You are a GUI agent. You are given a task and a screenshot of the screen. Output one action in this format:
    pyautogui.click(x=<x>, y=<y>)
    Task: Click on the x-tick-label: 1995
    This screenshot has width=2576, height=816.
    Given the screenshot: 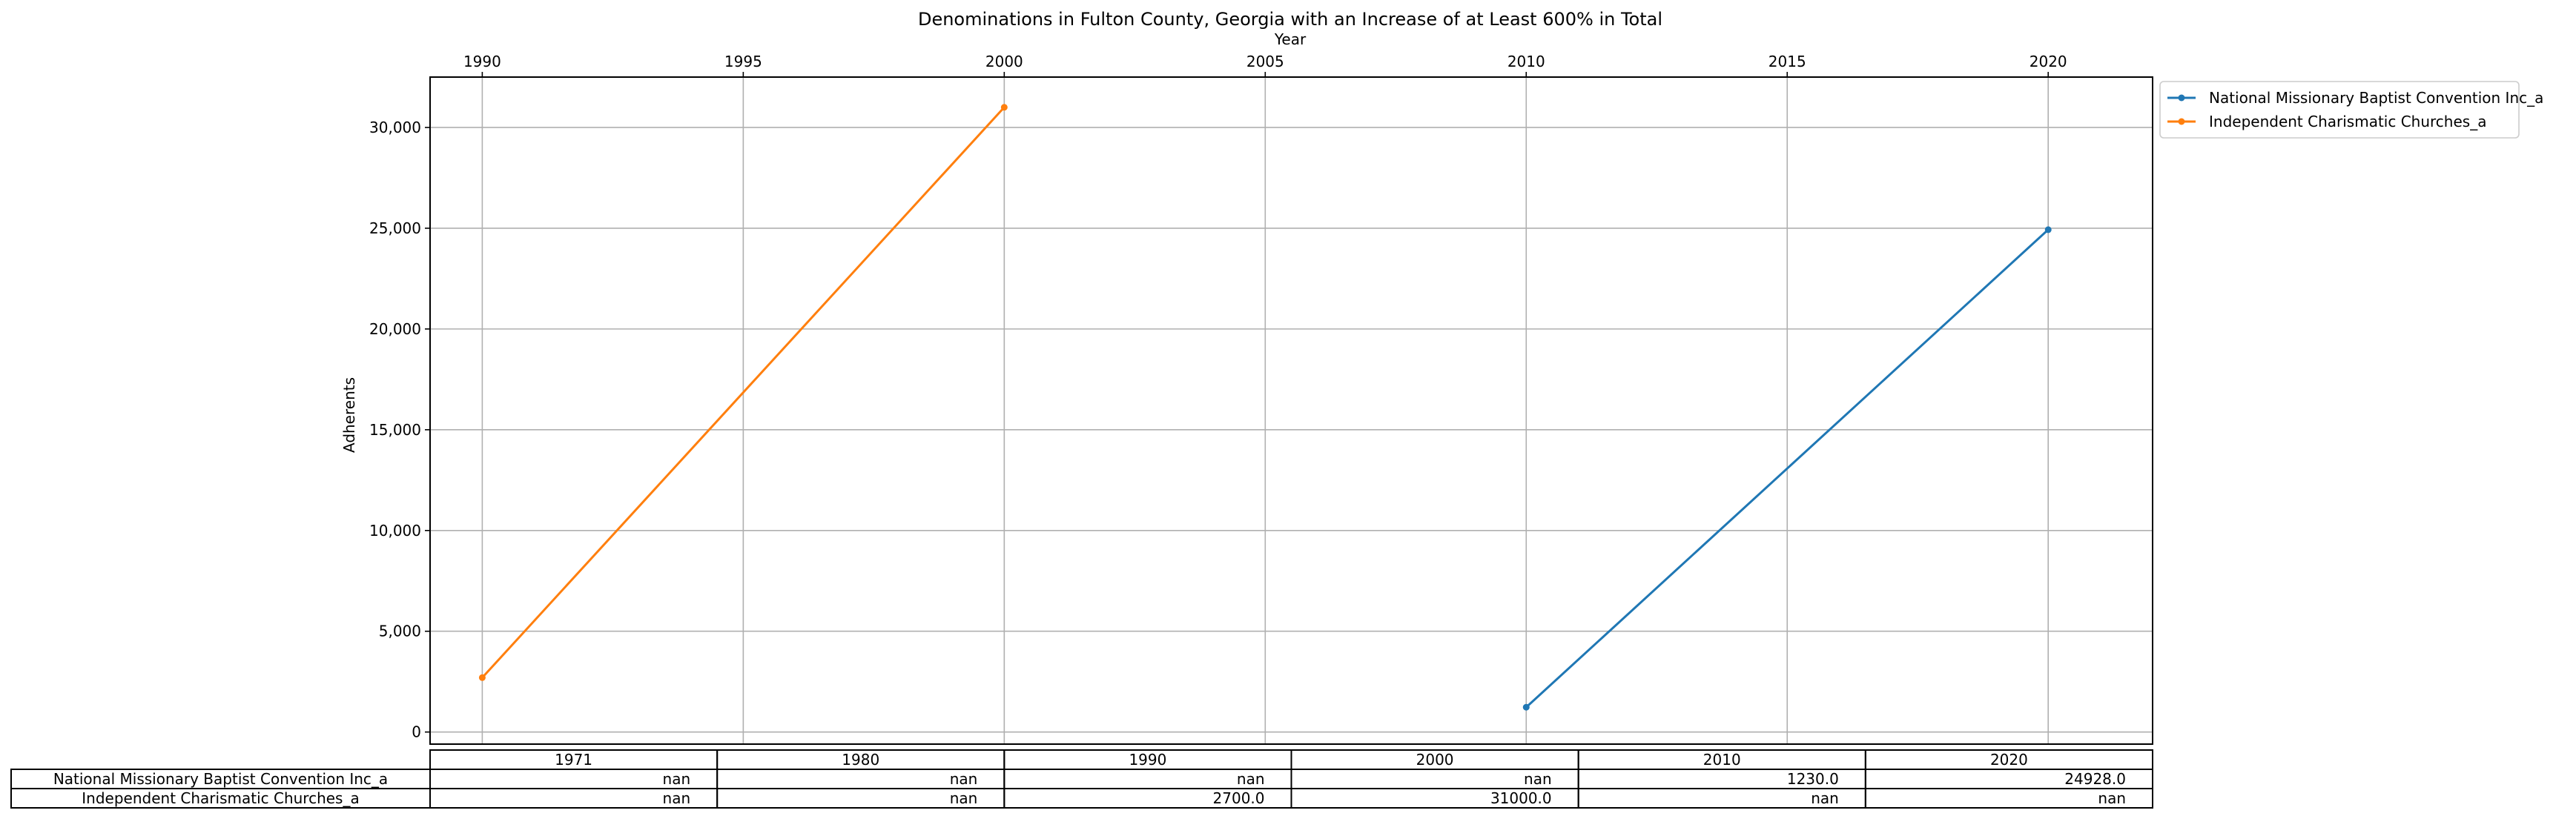 What is the action you would take?
    pyautogui.click(x=743, y=61)
    